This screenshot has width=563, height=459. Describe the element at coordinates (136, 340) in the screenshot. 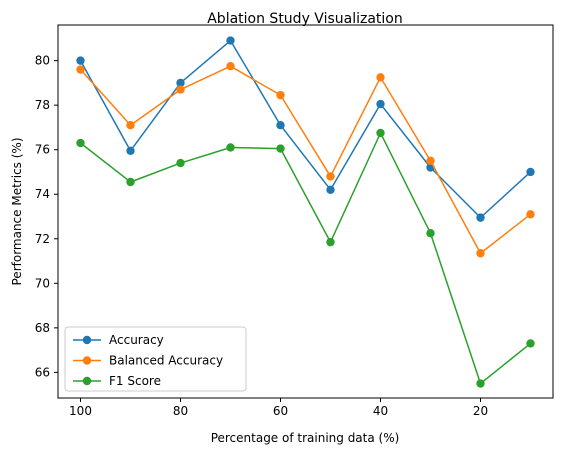

I see `legend-label-accuracy: Accuracy` at that location.